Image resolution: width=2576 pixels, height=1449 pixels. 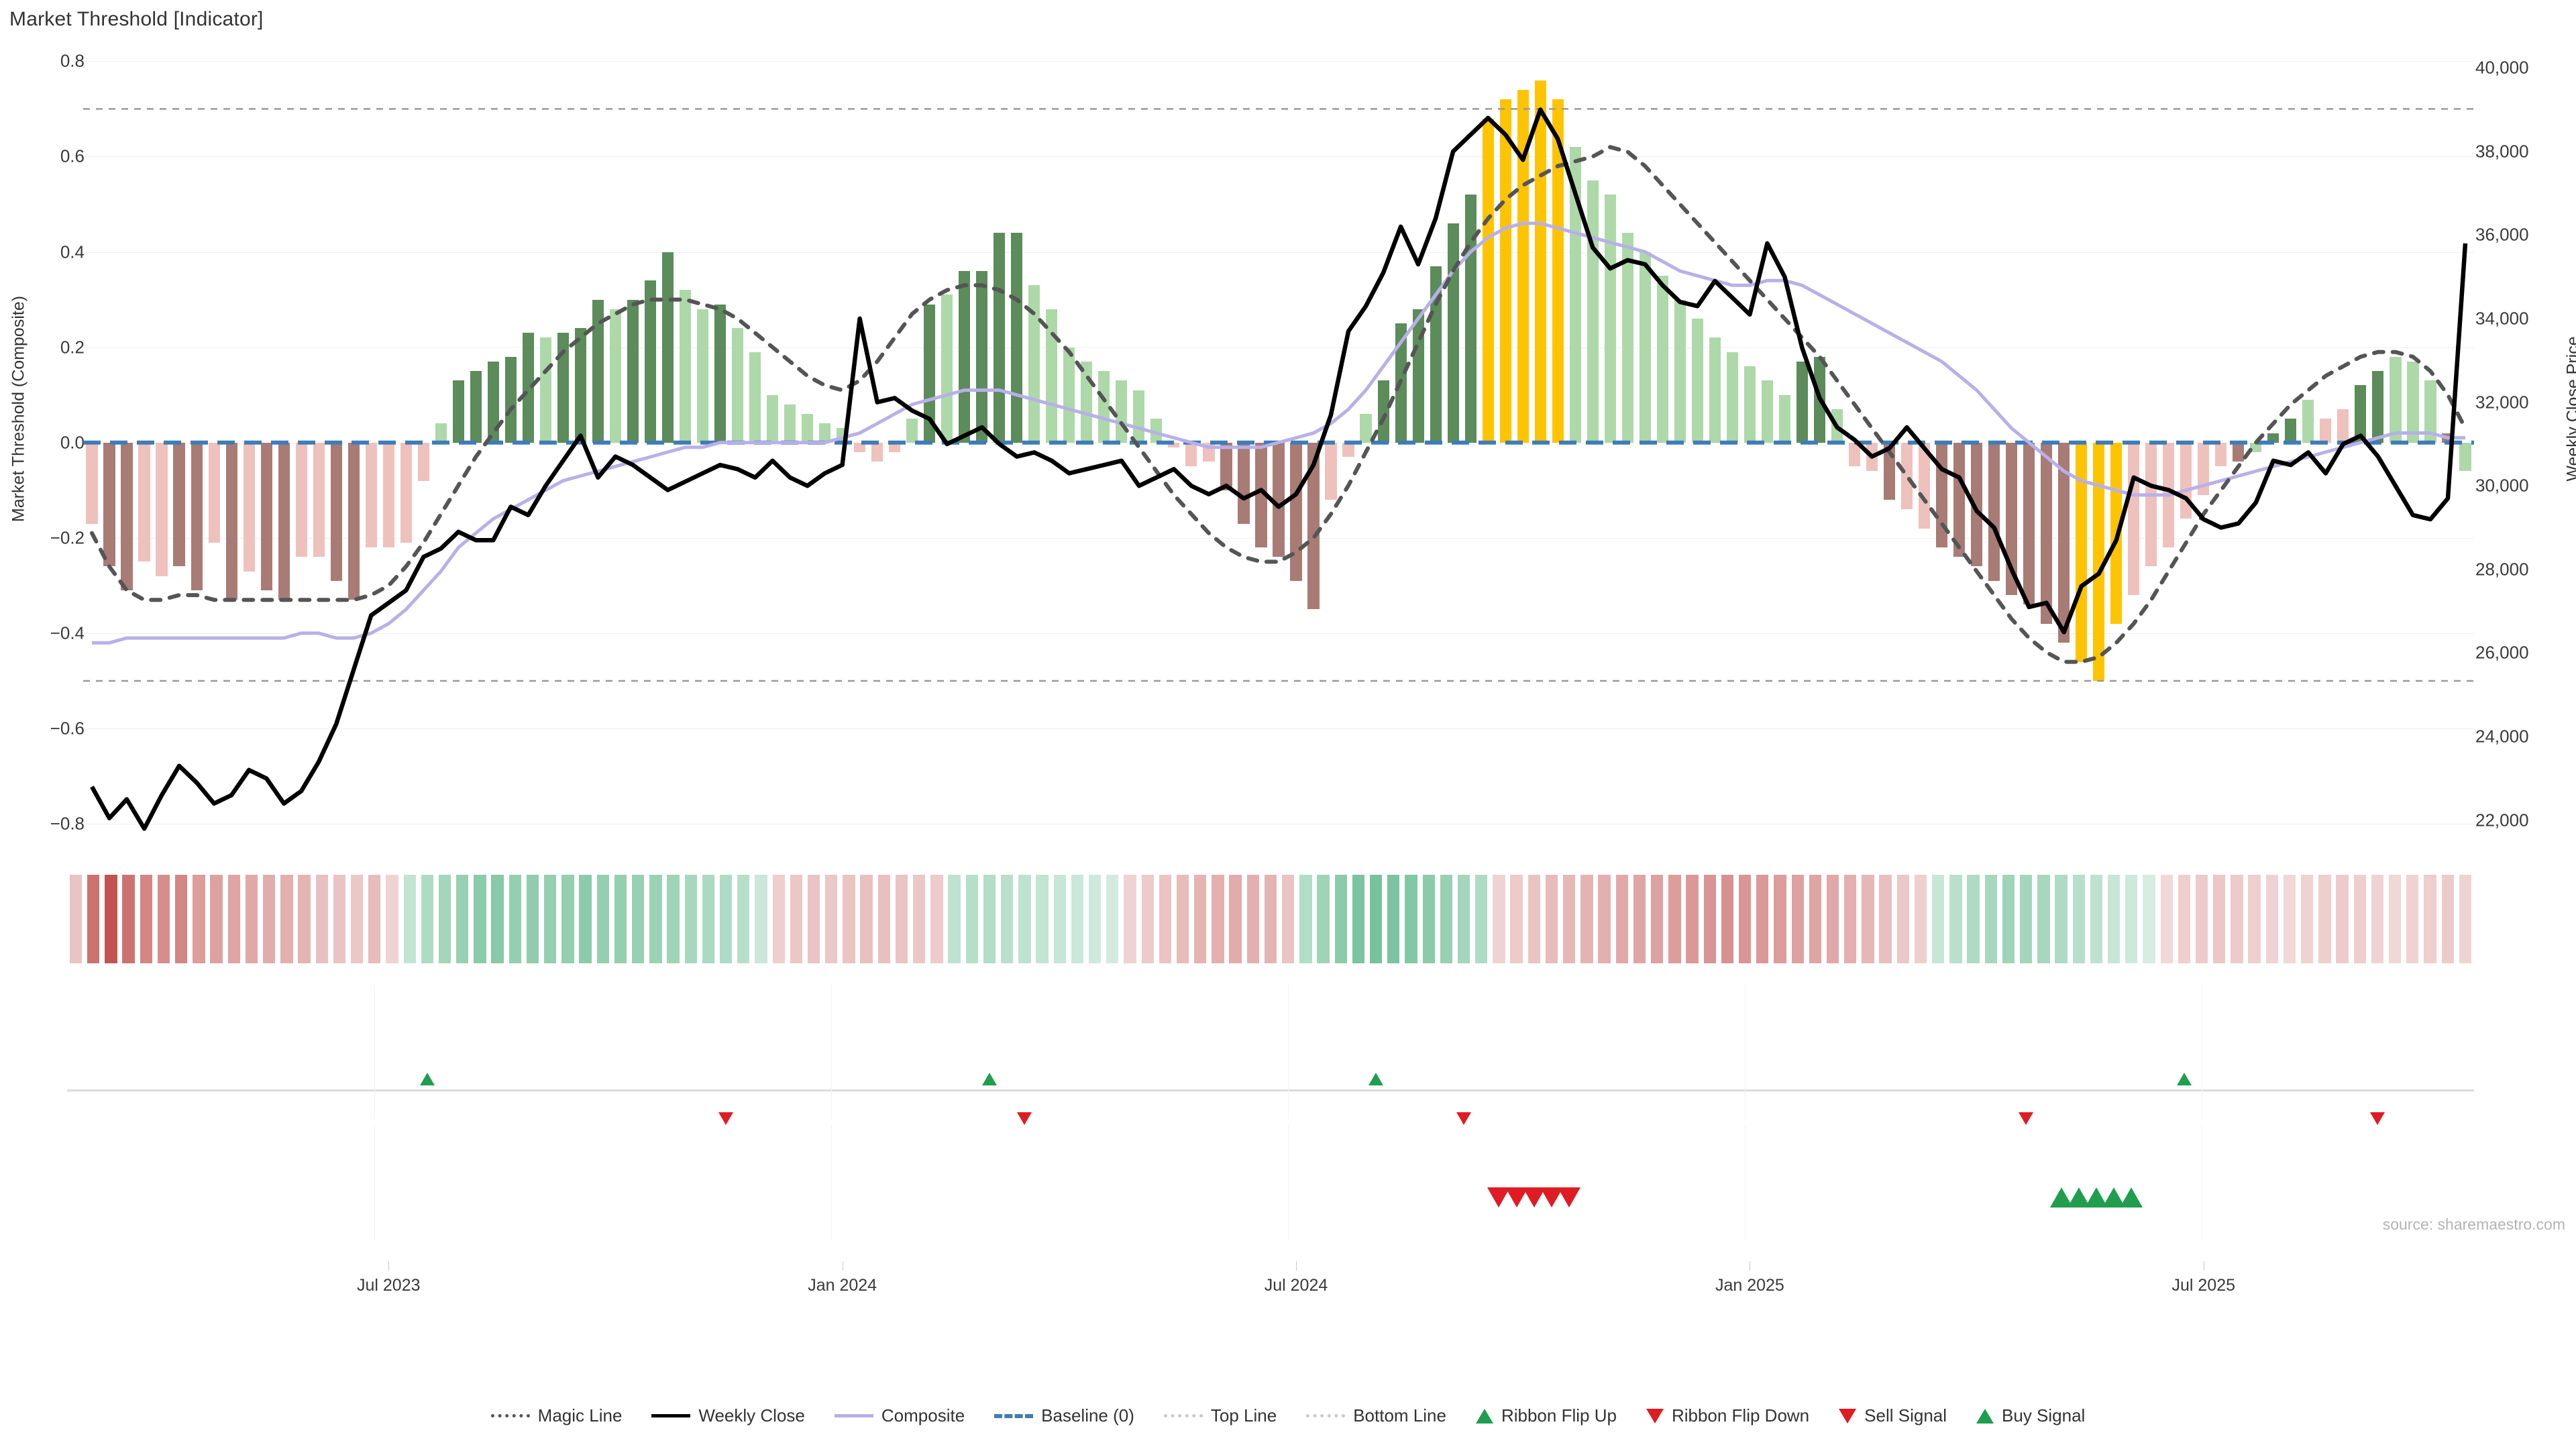 What do you see at coordinates (2473, 1224) in the screenshot?
I see `source-note: source: sharemaestro.com` at bounding box center [2473, 1224].